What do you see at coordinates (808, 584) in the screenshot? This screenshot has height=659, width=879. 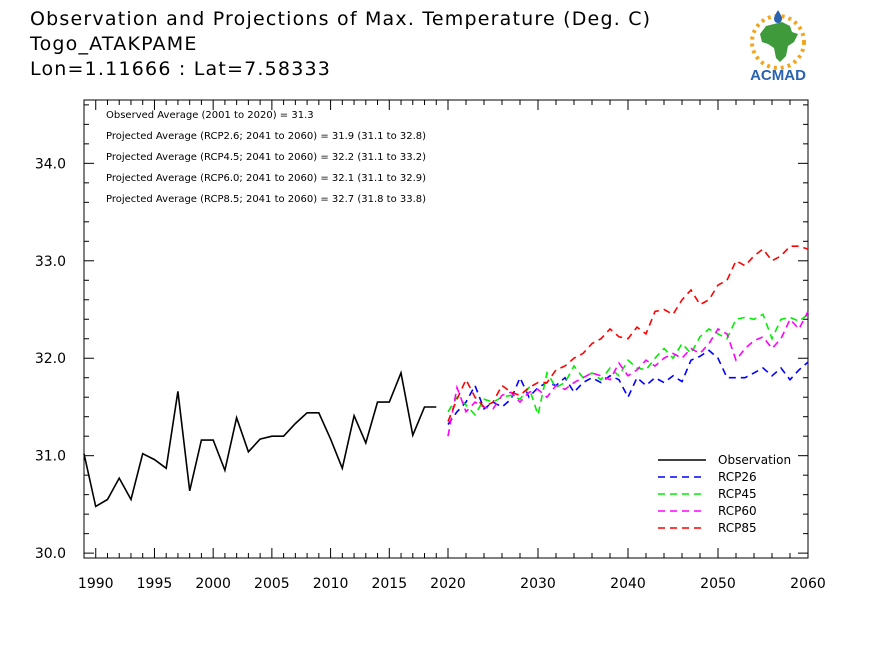 I see `x-tick-label: 2060` at bounding box center [808, 584].